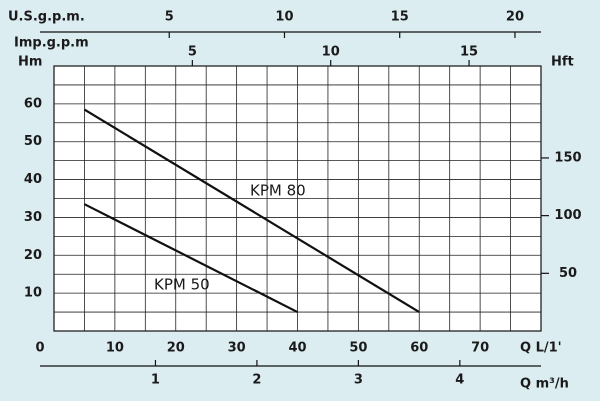  What do you see at coordinates (46, 17) in the screenshot?
I see `axis-title: U.S.g.p.m.` at bounding box center [46, 17].